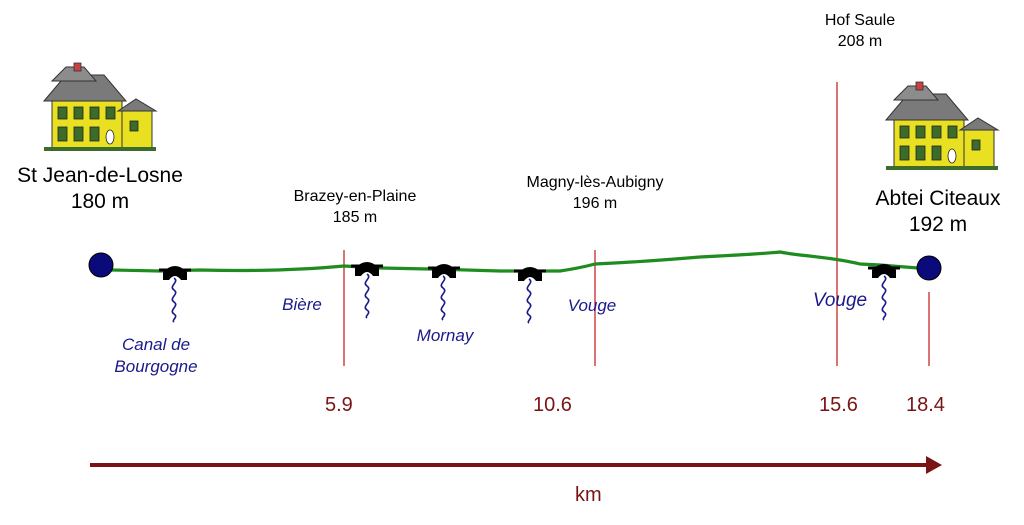 The width and height of the screenshot is (1024, 525). I want to click on town-elevation: 196 m, so click(595, 203).